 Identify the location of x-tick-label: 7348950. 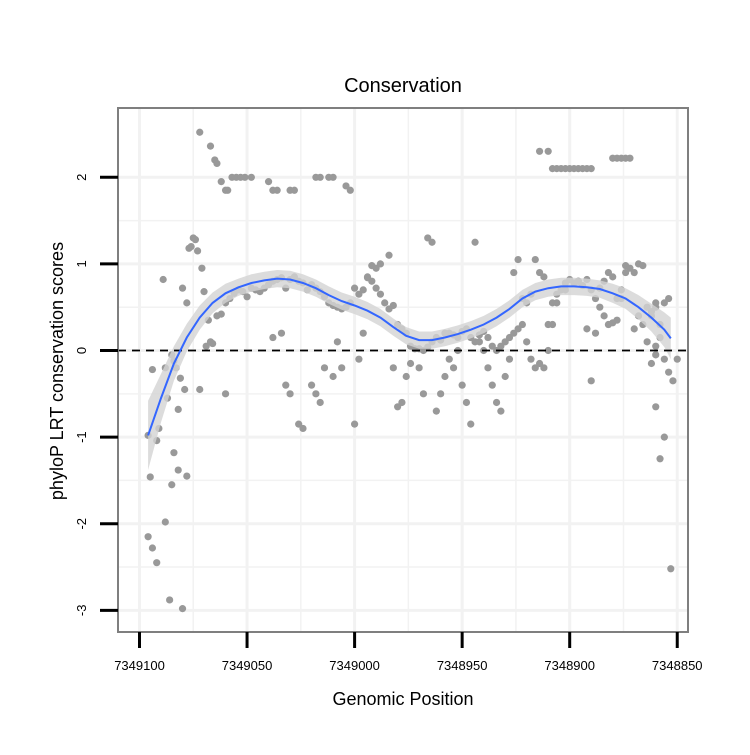
(462, 665).